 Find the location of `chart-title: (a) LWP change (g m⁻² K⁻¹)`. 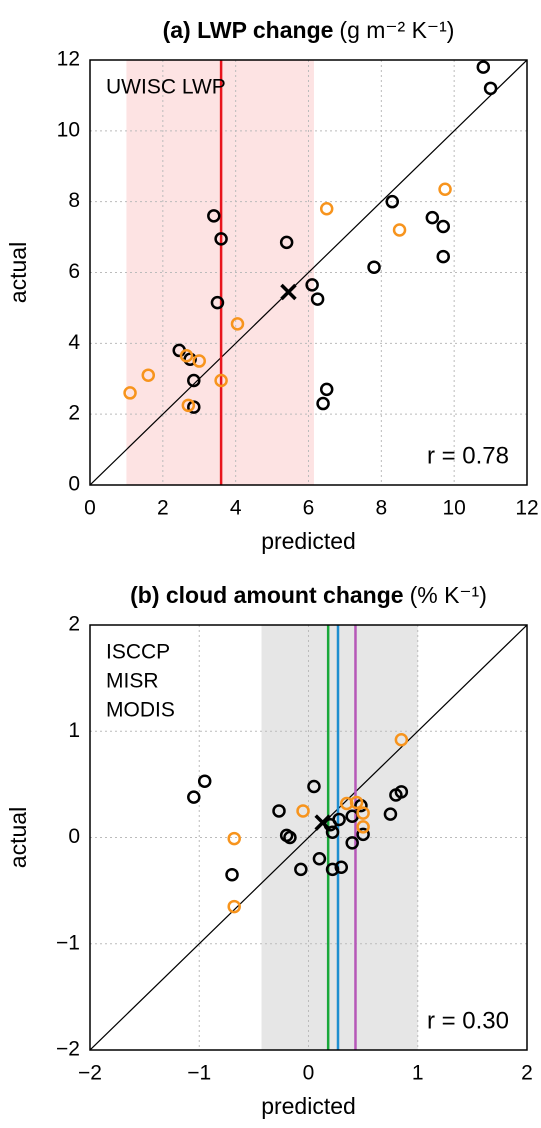

chart-title: (a) LWP change (g m⁻² K⁻¹) is located at coordinates (309, 30).